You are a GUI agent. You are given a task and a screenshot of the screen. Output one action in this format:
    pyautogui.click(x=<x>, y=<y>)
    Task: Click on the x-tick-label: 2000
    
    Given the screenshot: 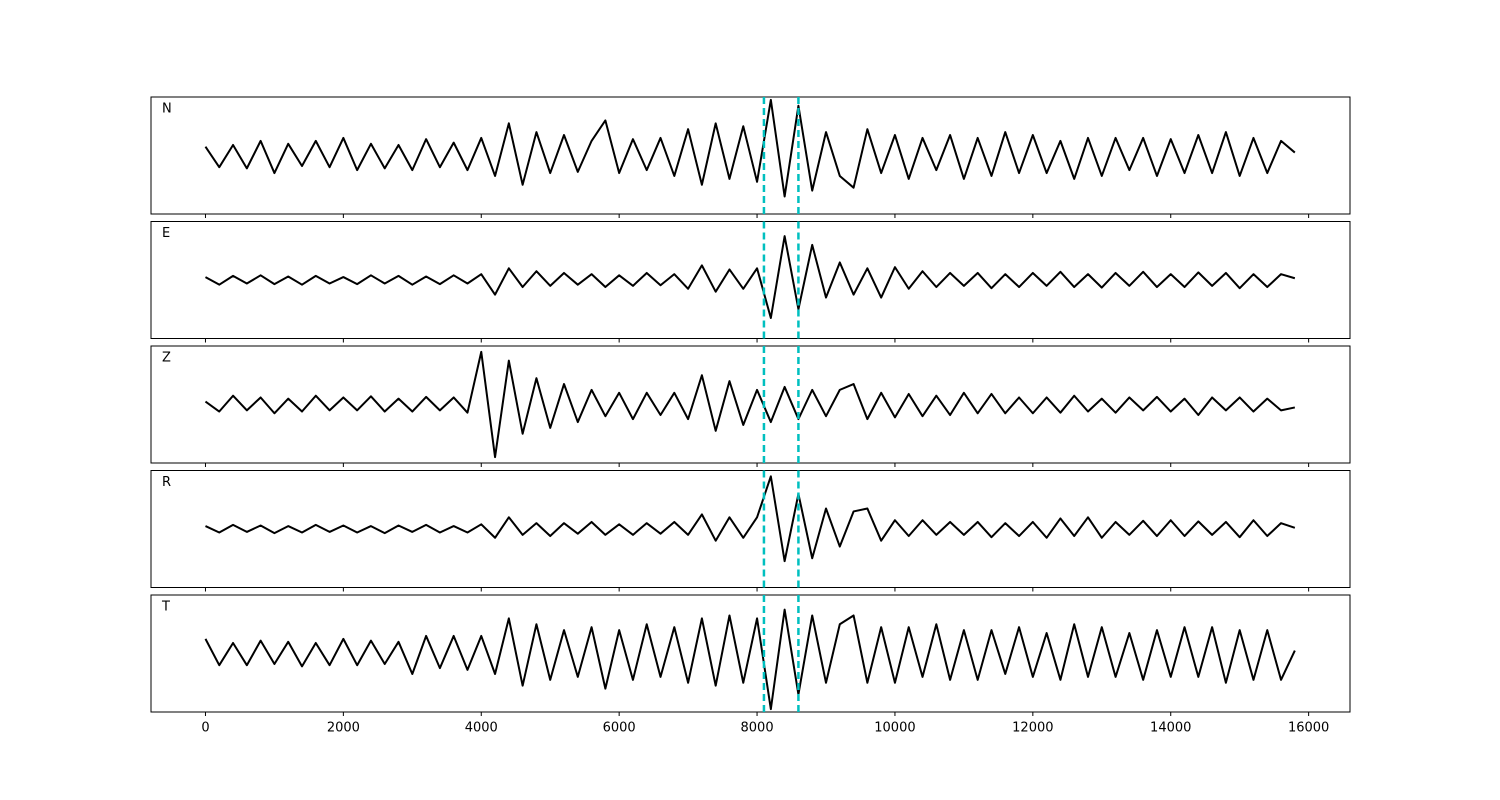 What is the action you would take?
    pyautogui.click(x=343, y=728)
    